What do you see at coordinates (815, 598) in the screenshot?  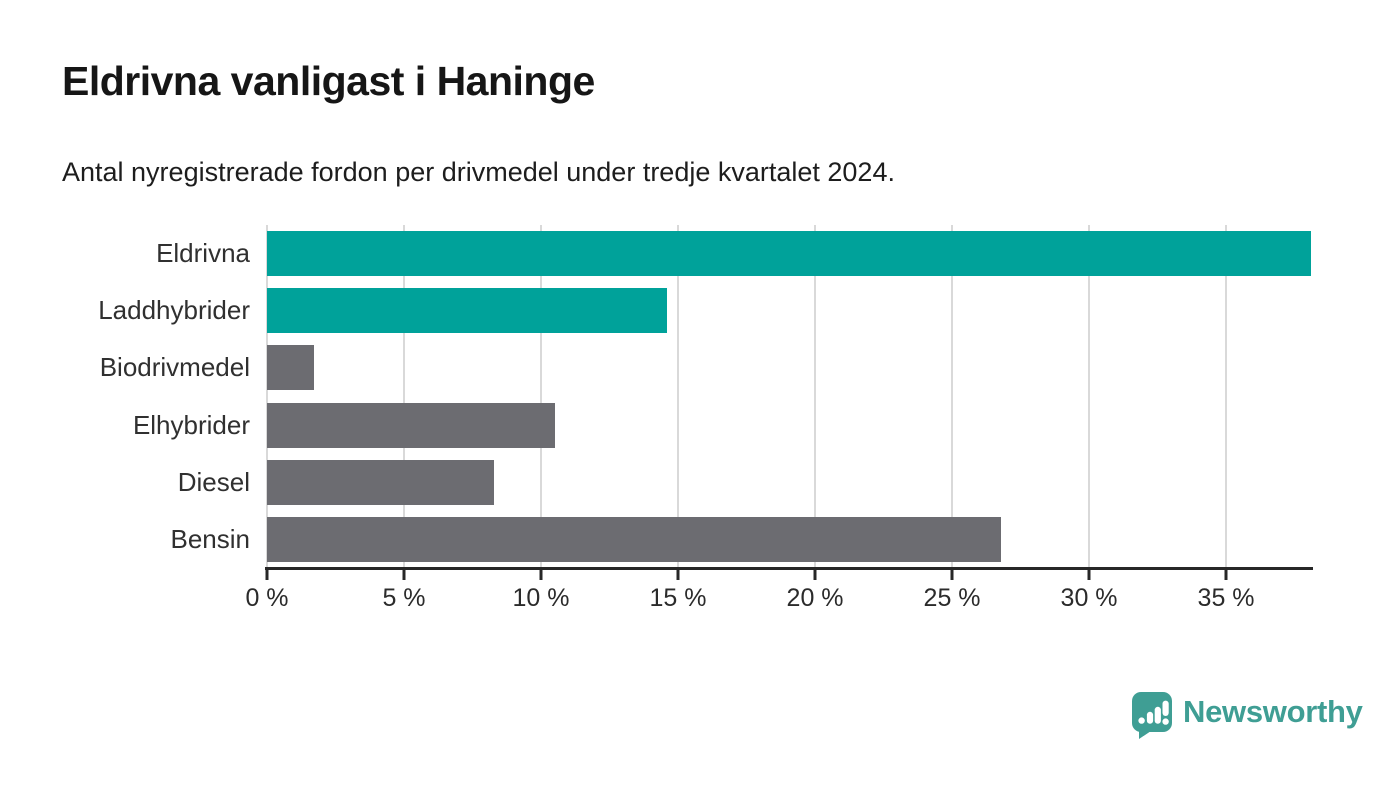 I see `x-tick-label-20: 20 %` at bounding box center [815, 598].